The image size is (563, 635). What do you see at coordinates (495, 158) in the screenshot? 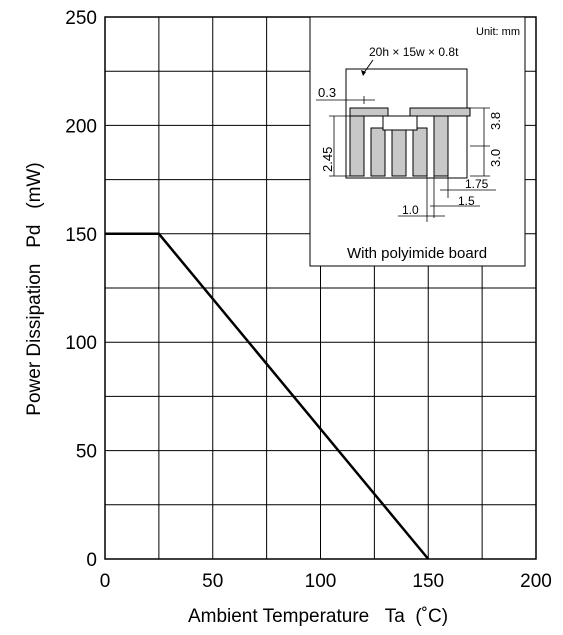
I see `dim-3-0: 3.0` at bounding box center [495, 158].